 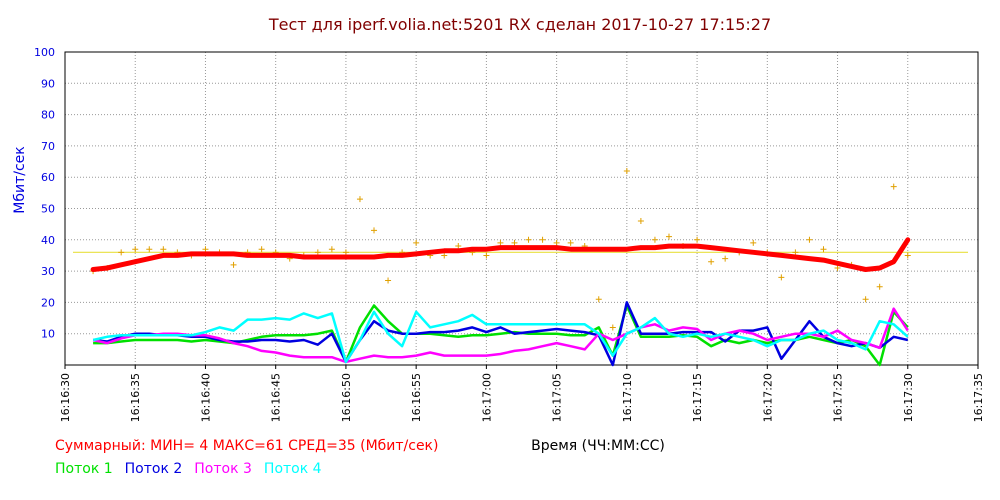 What do you see at coordinates (48, 115) in the screenshot?
I see `y-tick-label: 80` at bounding box center [48, 115].